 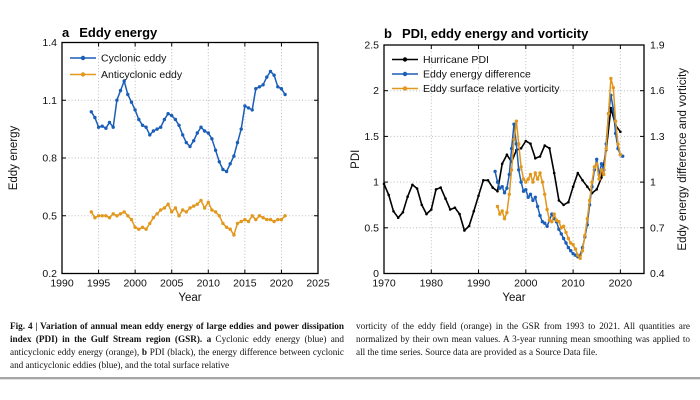 What do you see at coordinates (371, 137) in the screenshot?
I see `svg-text: 1.5` at bounding box center [371, 137].